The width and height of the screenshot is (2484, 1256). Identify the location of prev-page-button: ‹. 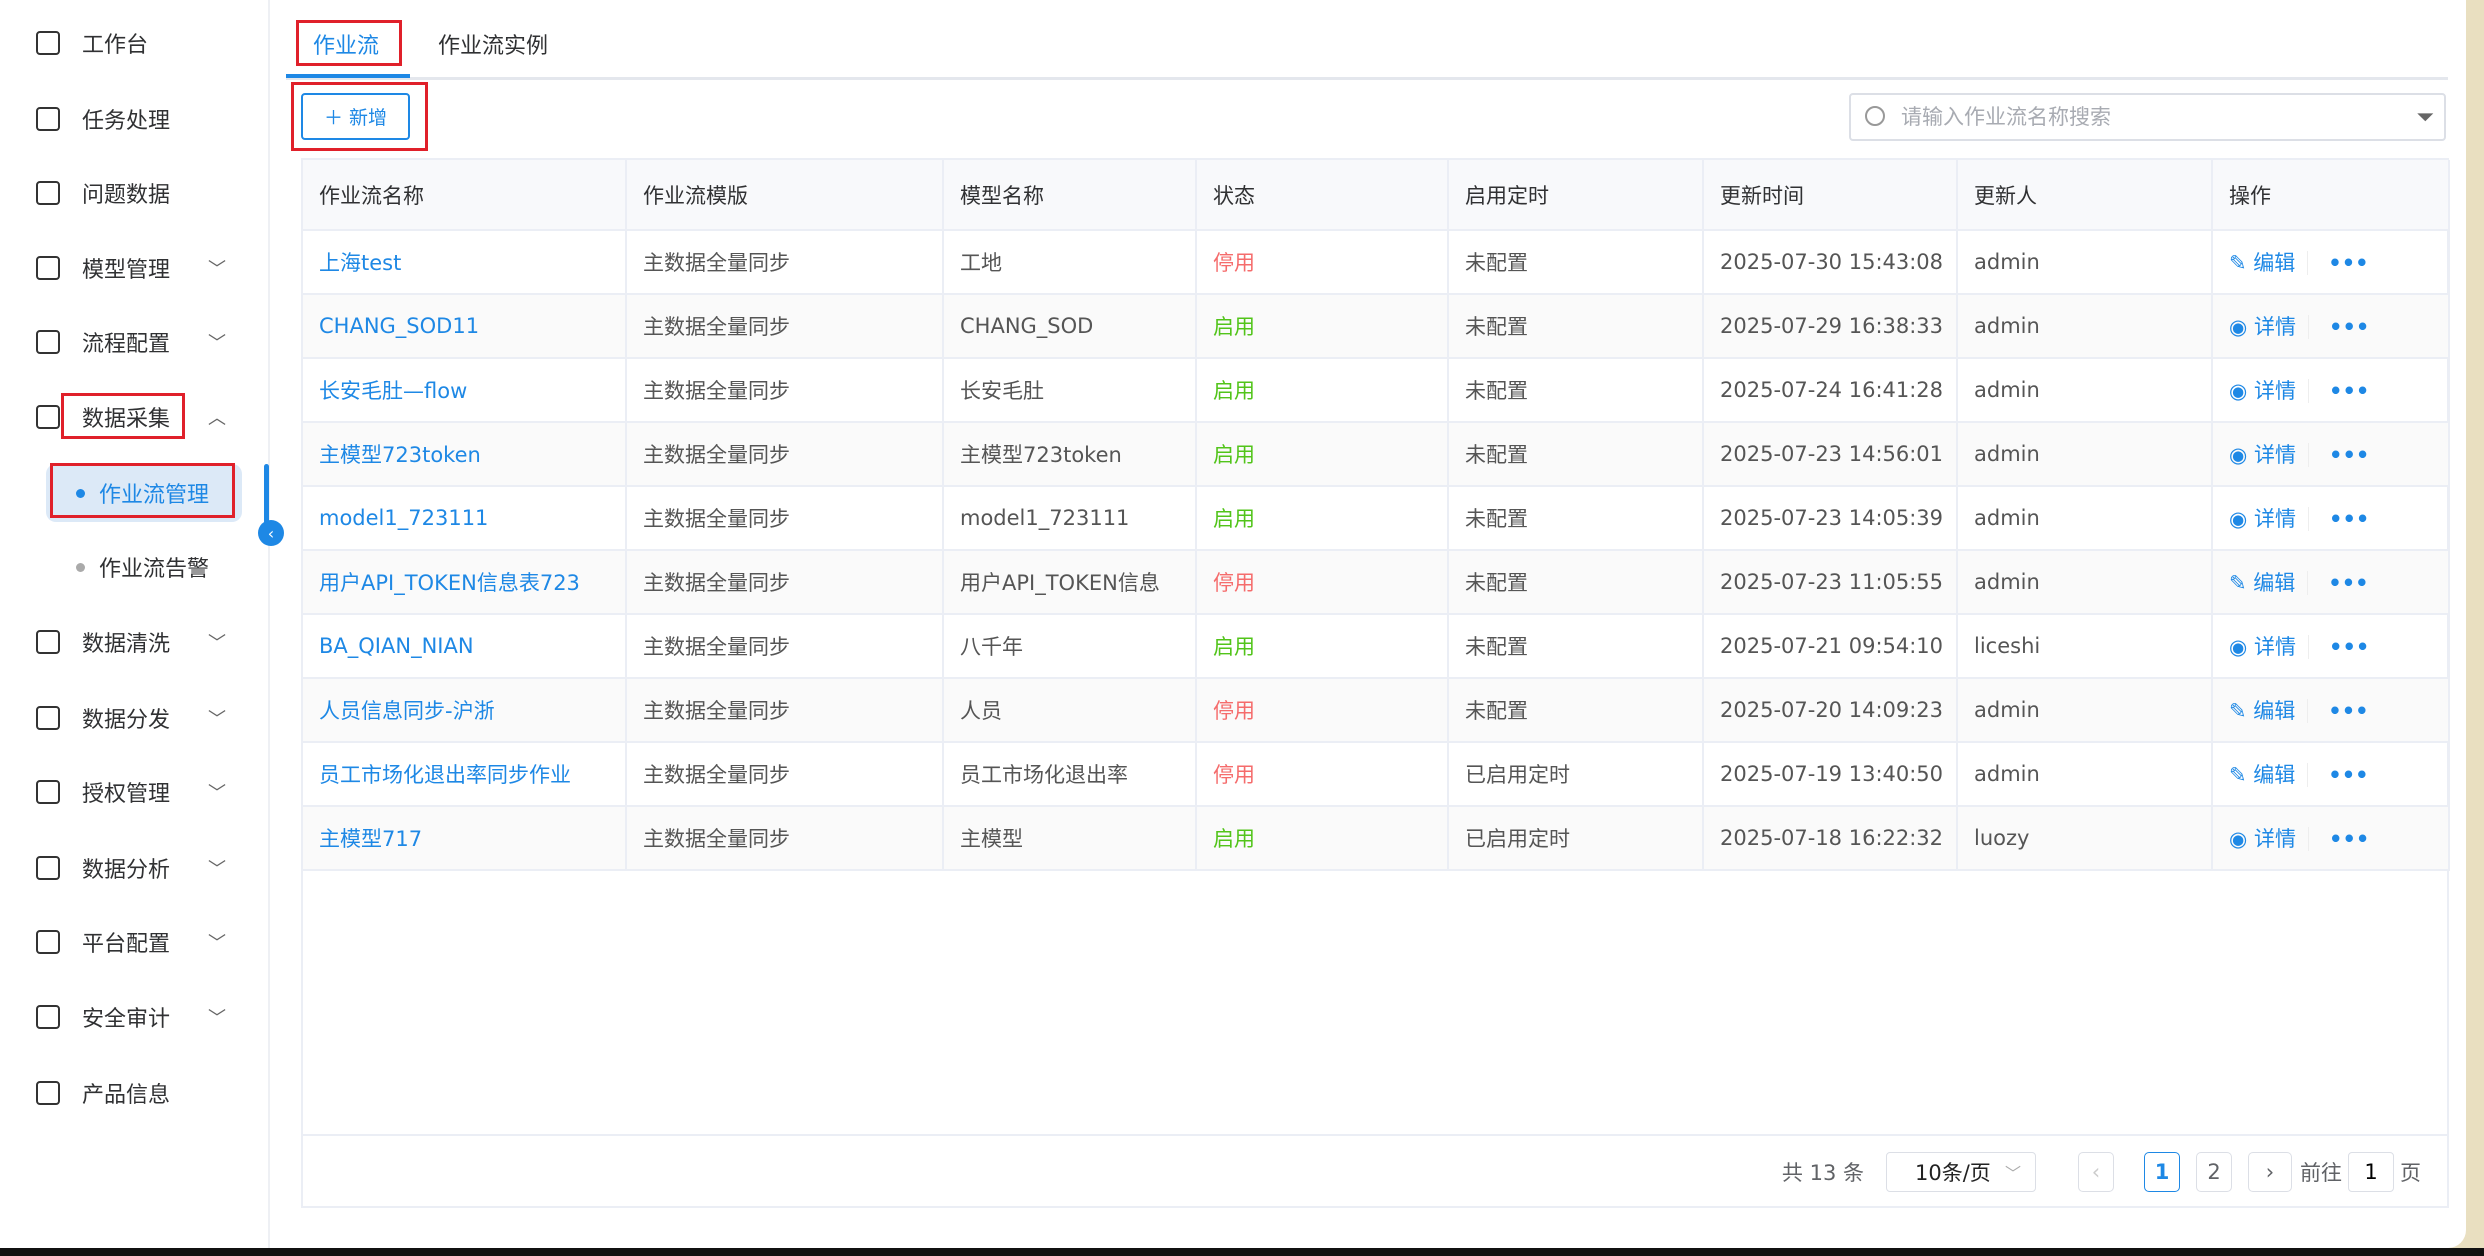
(2096, 1172).